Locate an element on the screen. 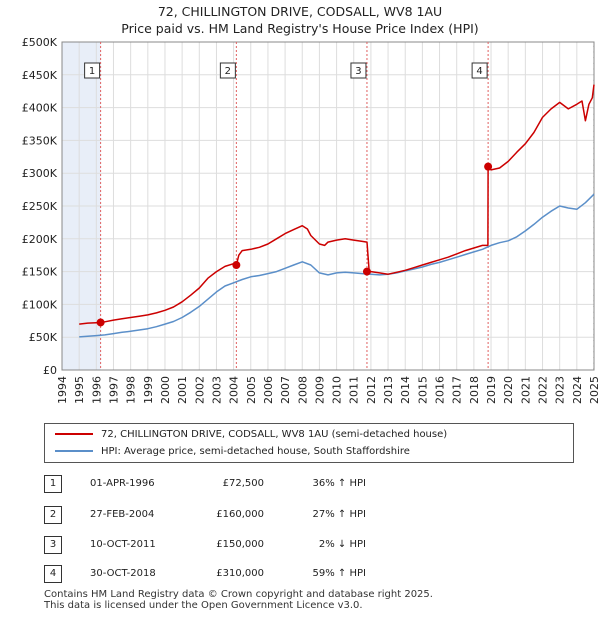  x-tick-label: 2022 is located at coordinates (543, 390).